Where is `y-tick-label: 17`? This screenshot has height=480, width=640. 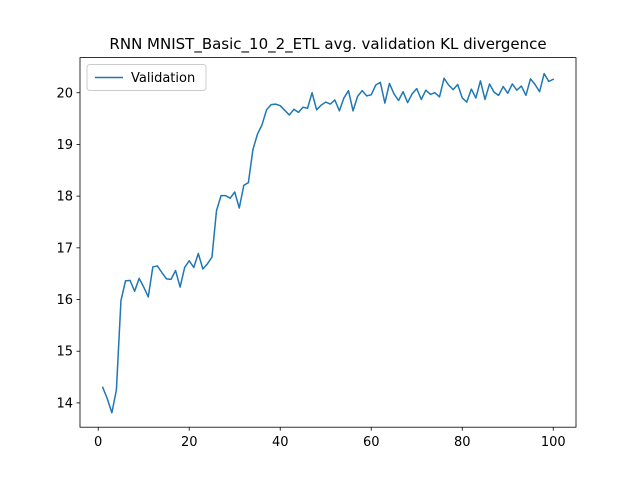 y-tick-label: 17 is located at coordinates (64, 248).